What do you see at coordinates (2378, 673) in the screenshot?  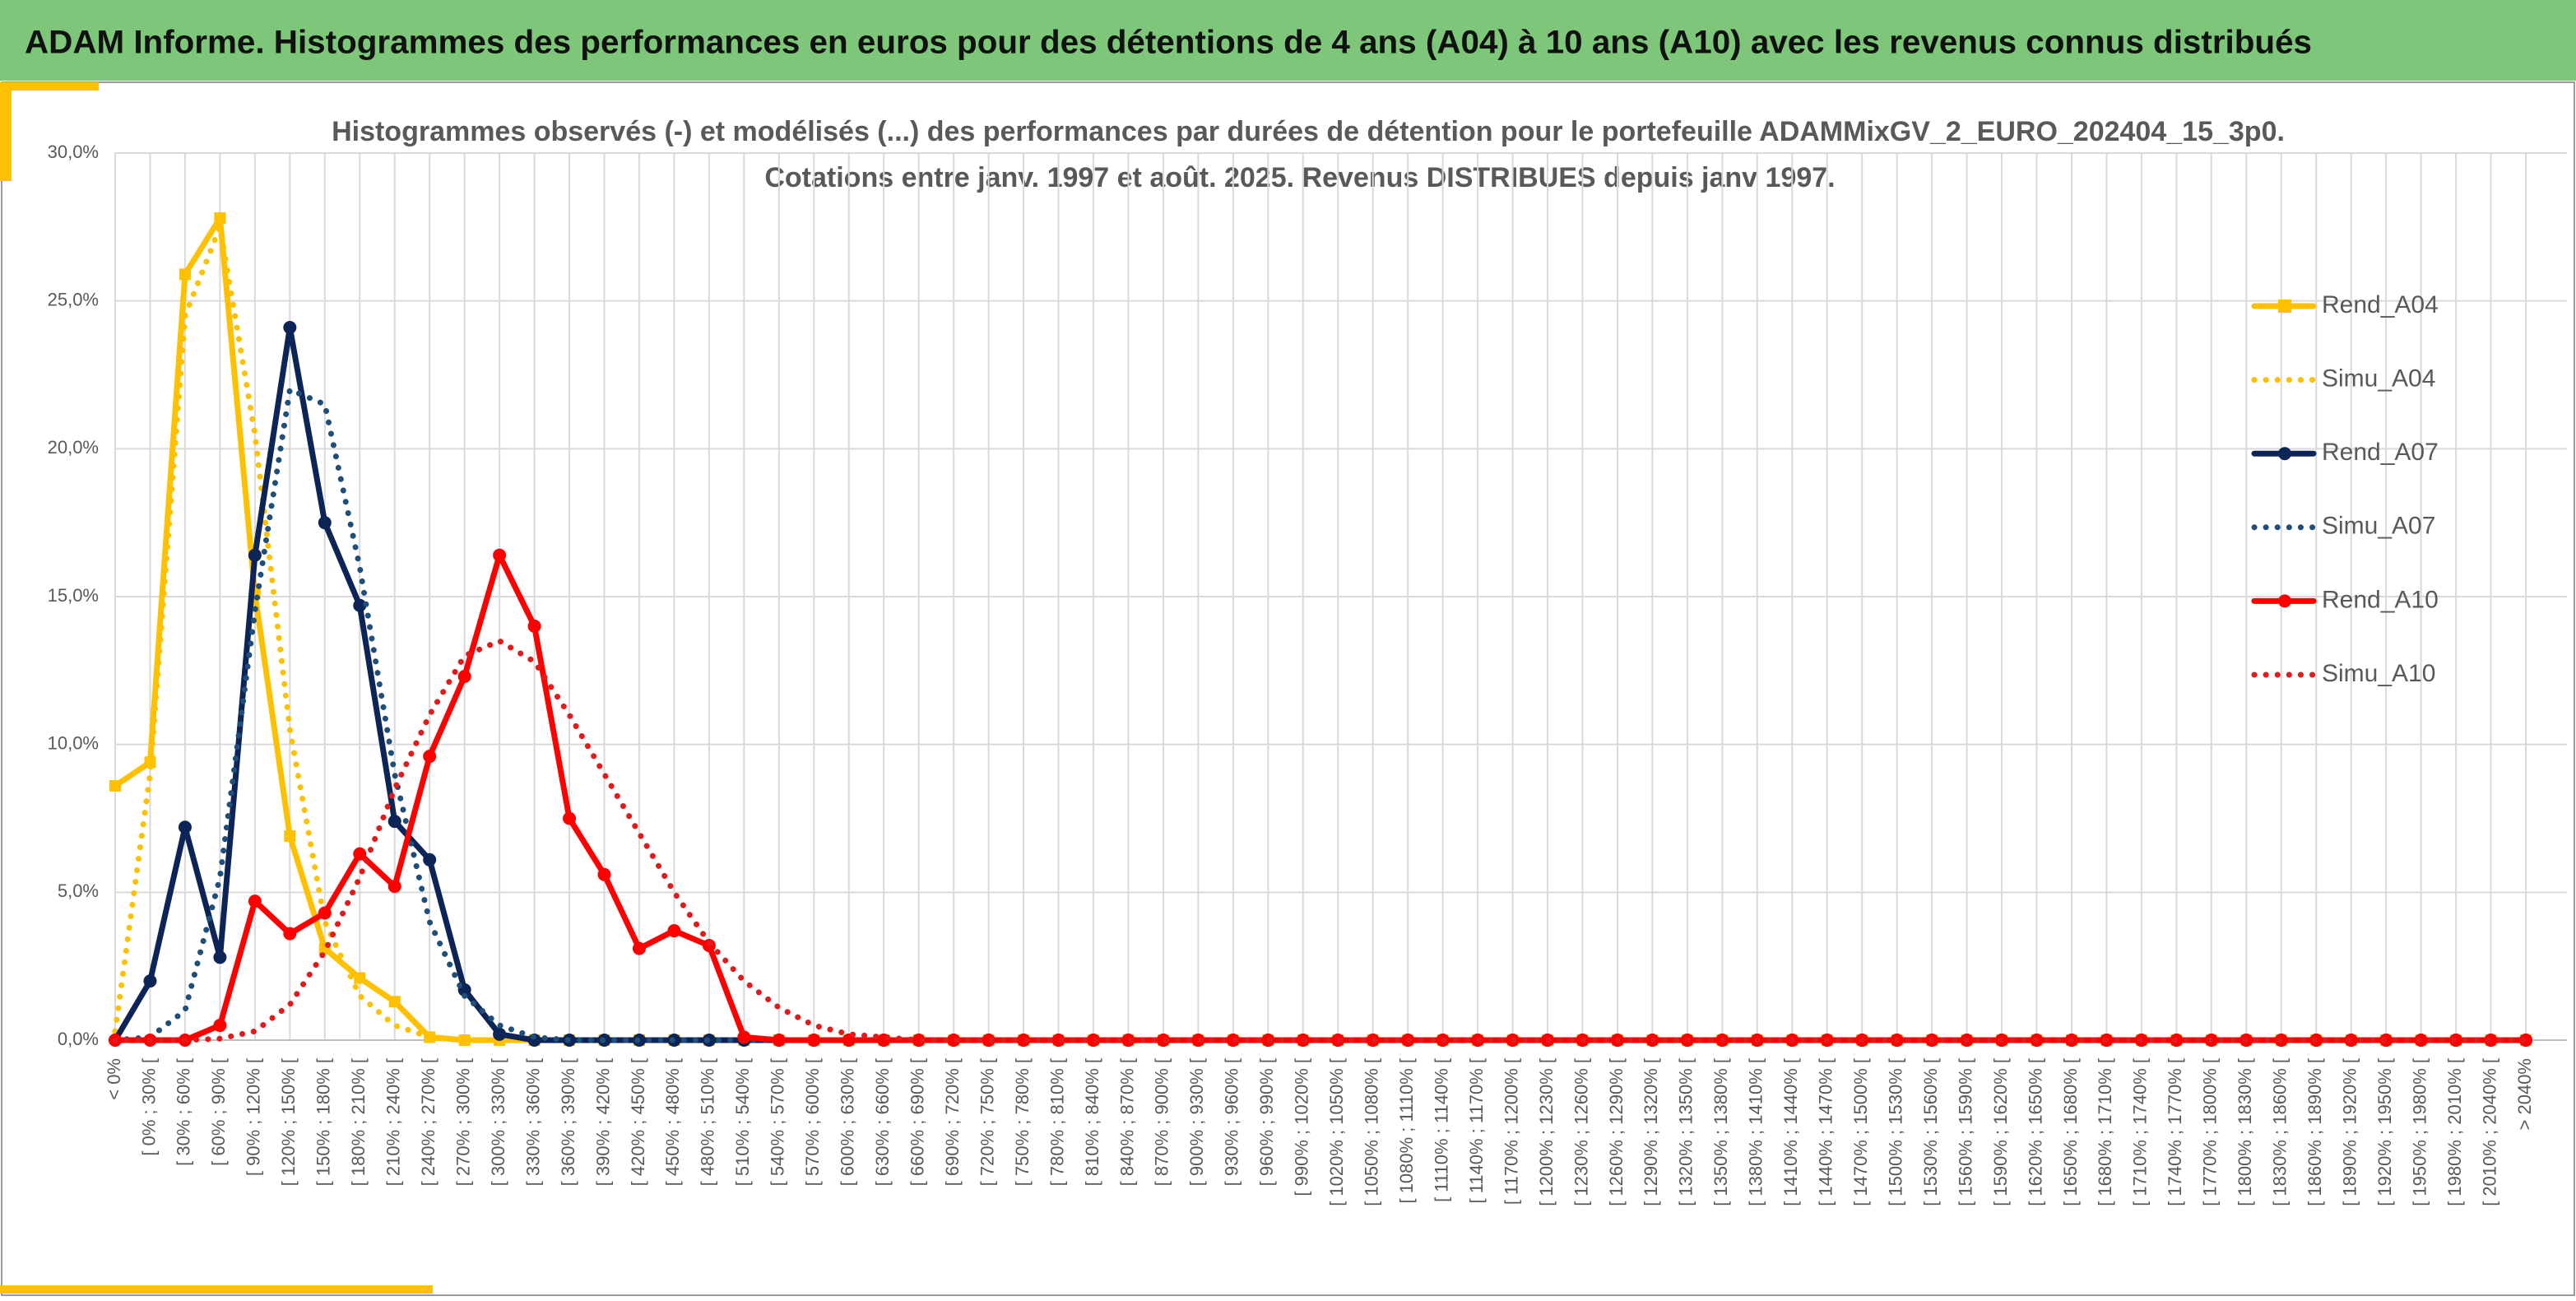 I see `legend-label: Simu_A10` at bounding box center [2378, 673].